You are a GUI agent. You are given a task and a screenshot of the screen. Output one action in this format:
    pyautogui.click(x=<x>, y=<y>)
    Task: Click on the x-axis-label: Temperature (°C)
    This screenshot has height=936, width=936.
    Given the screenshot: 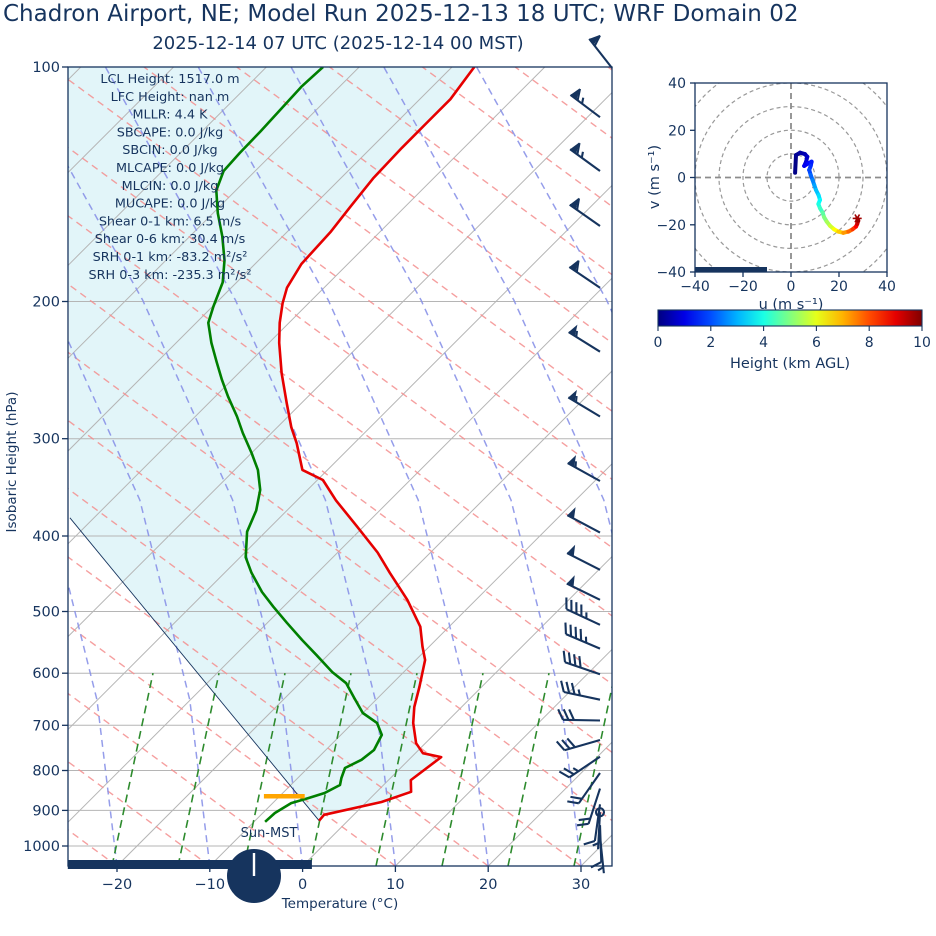 What is the action you would take?
    pyautogui.click(x=340, y=904)
    